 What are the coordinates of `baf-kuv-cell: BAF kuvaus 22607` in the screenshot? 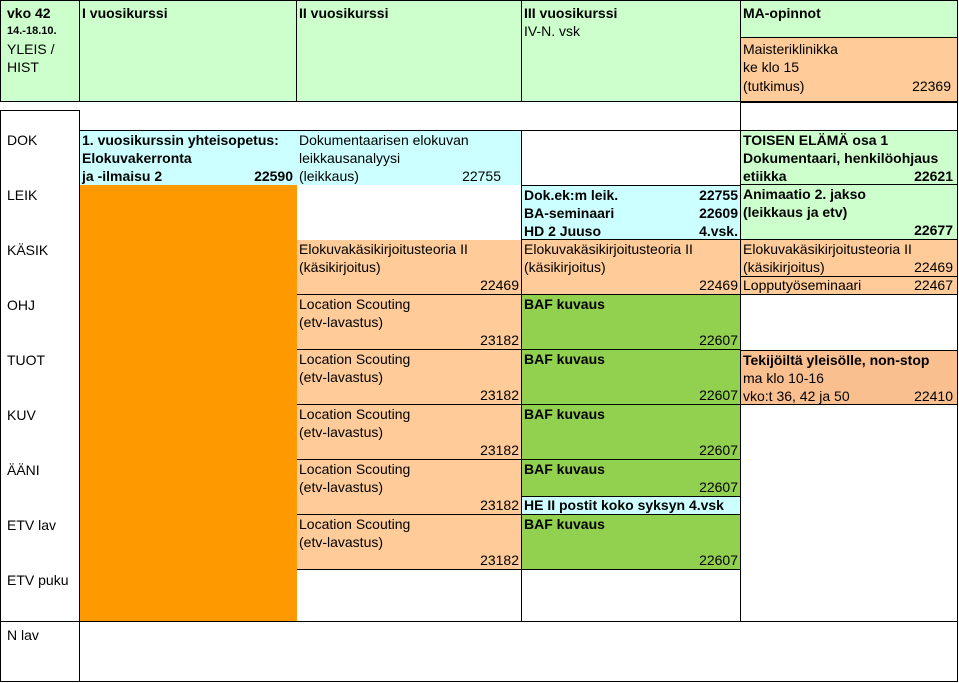 It's located at (631, 432).